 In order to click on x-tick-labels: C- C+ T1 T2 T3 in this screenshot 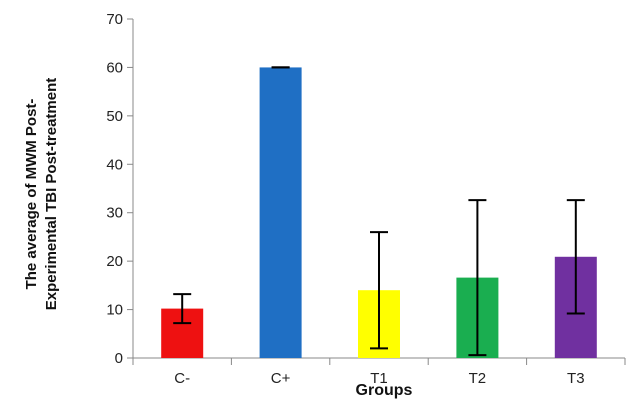, I will do `click(379, 378)`.